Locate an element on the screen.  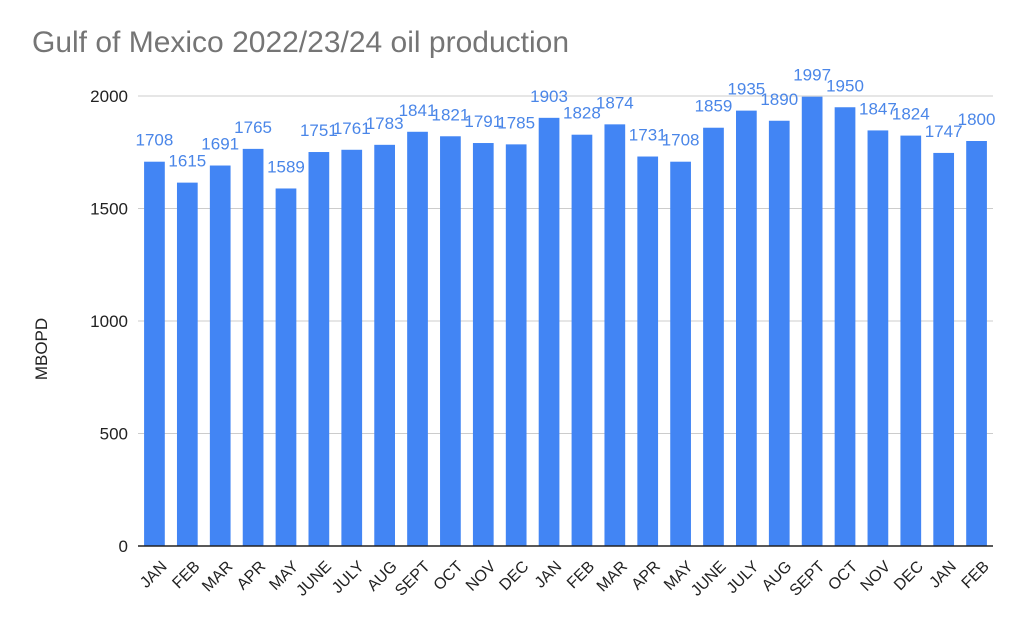
data-label: 1589 is located at coordinates (286, 166).